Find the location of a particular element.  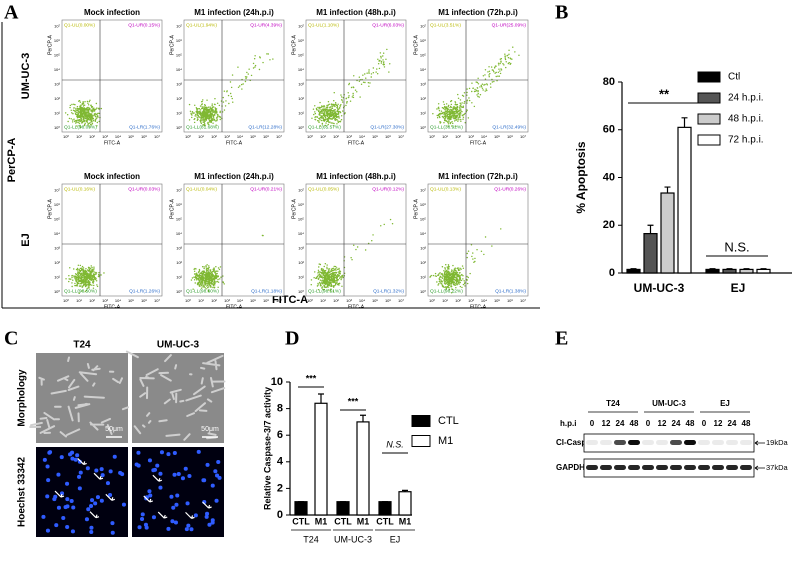

column-label: UM-UC-3 is located at coordinates (178, 345).